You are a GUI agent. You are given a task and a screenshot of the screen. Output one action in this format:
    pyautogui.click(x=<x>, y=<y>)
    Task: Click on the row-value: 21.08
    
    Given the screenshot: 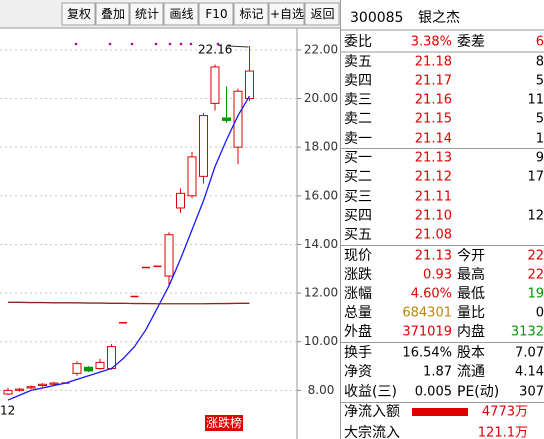 What is the action you would take?
    pyautogui.click(x=433, y=235)
    